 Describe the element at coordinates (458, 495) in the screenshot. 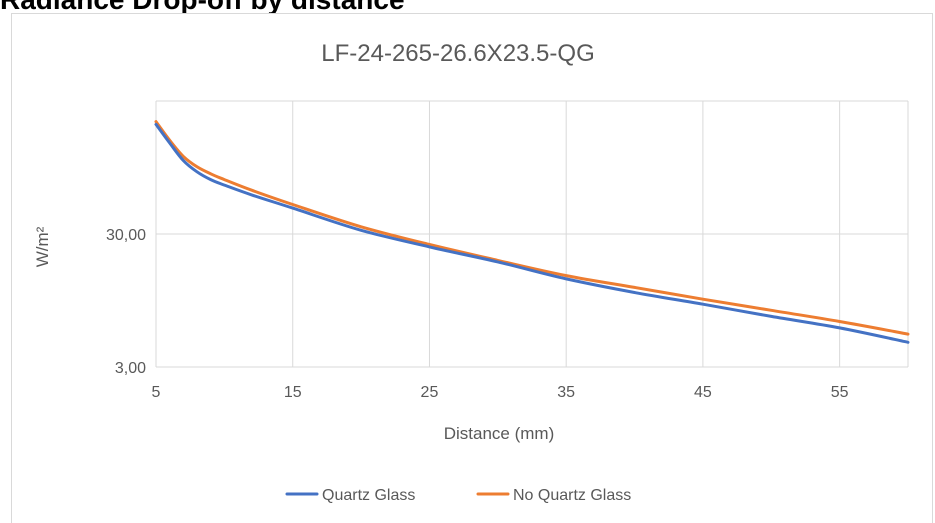

I see `legend: Quartz Glass No Quartz Glass` at that location.